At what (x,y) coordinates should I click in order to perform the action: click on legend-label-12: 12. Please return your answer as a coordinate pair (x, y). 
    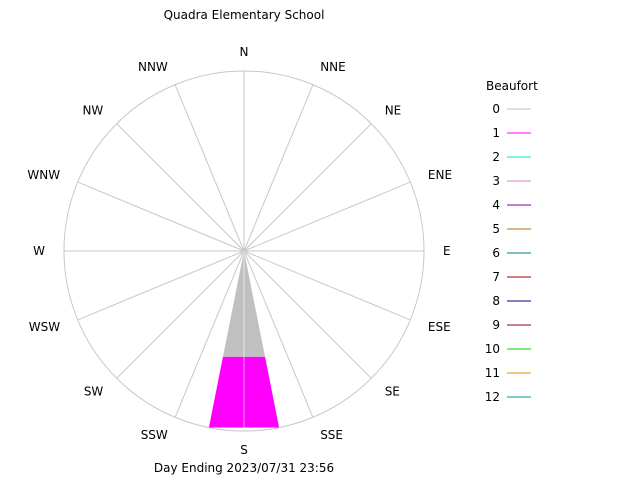
    Looking at the image, I should click on (492, 397).